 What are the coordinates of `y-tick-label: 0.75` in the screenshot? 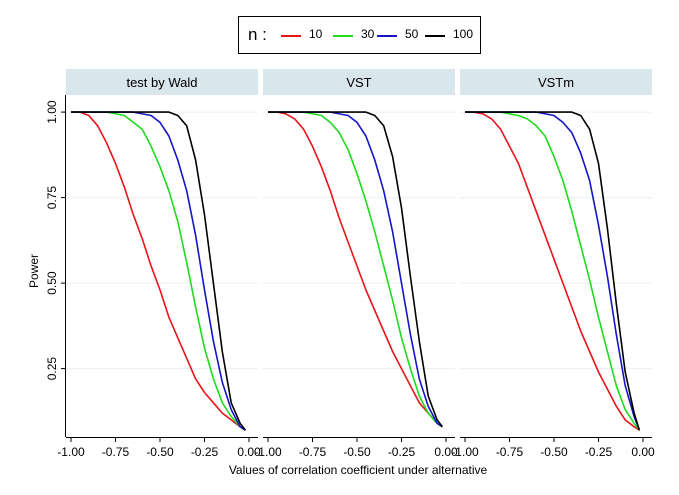 It's located at (52, 198).